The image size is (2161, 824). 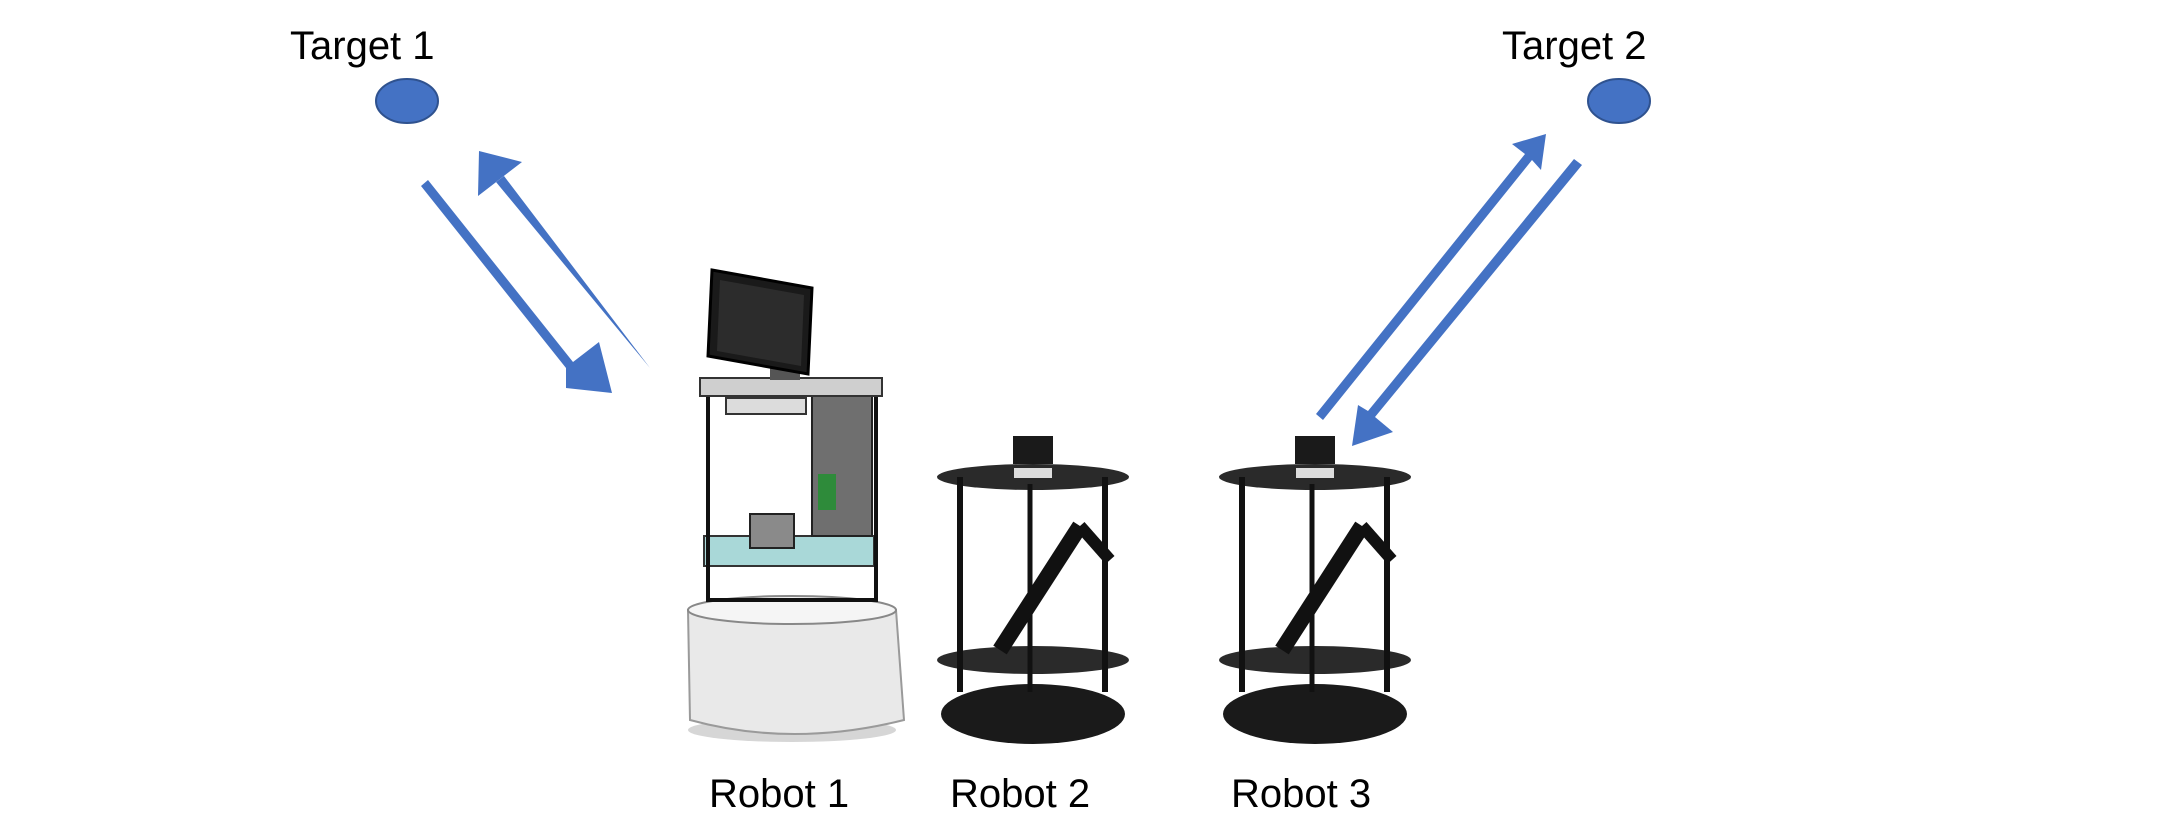 What do you see at coordinates (1315, 714) in the screenshot?
I see `robot-3-base` at bounding box center [1315, 714].